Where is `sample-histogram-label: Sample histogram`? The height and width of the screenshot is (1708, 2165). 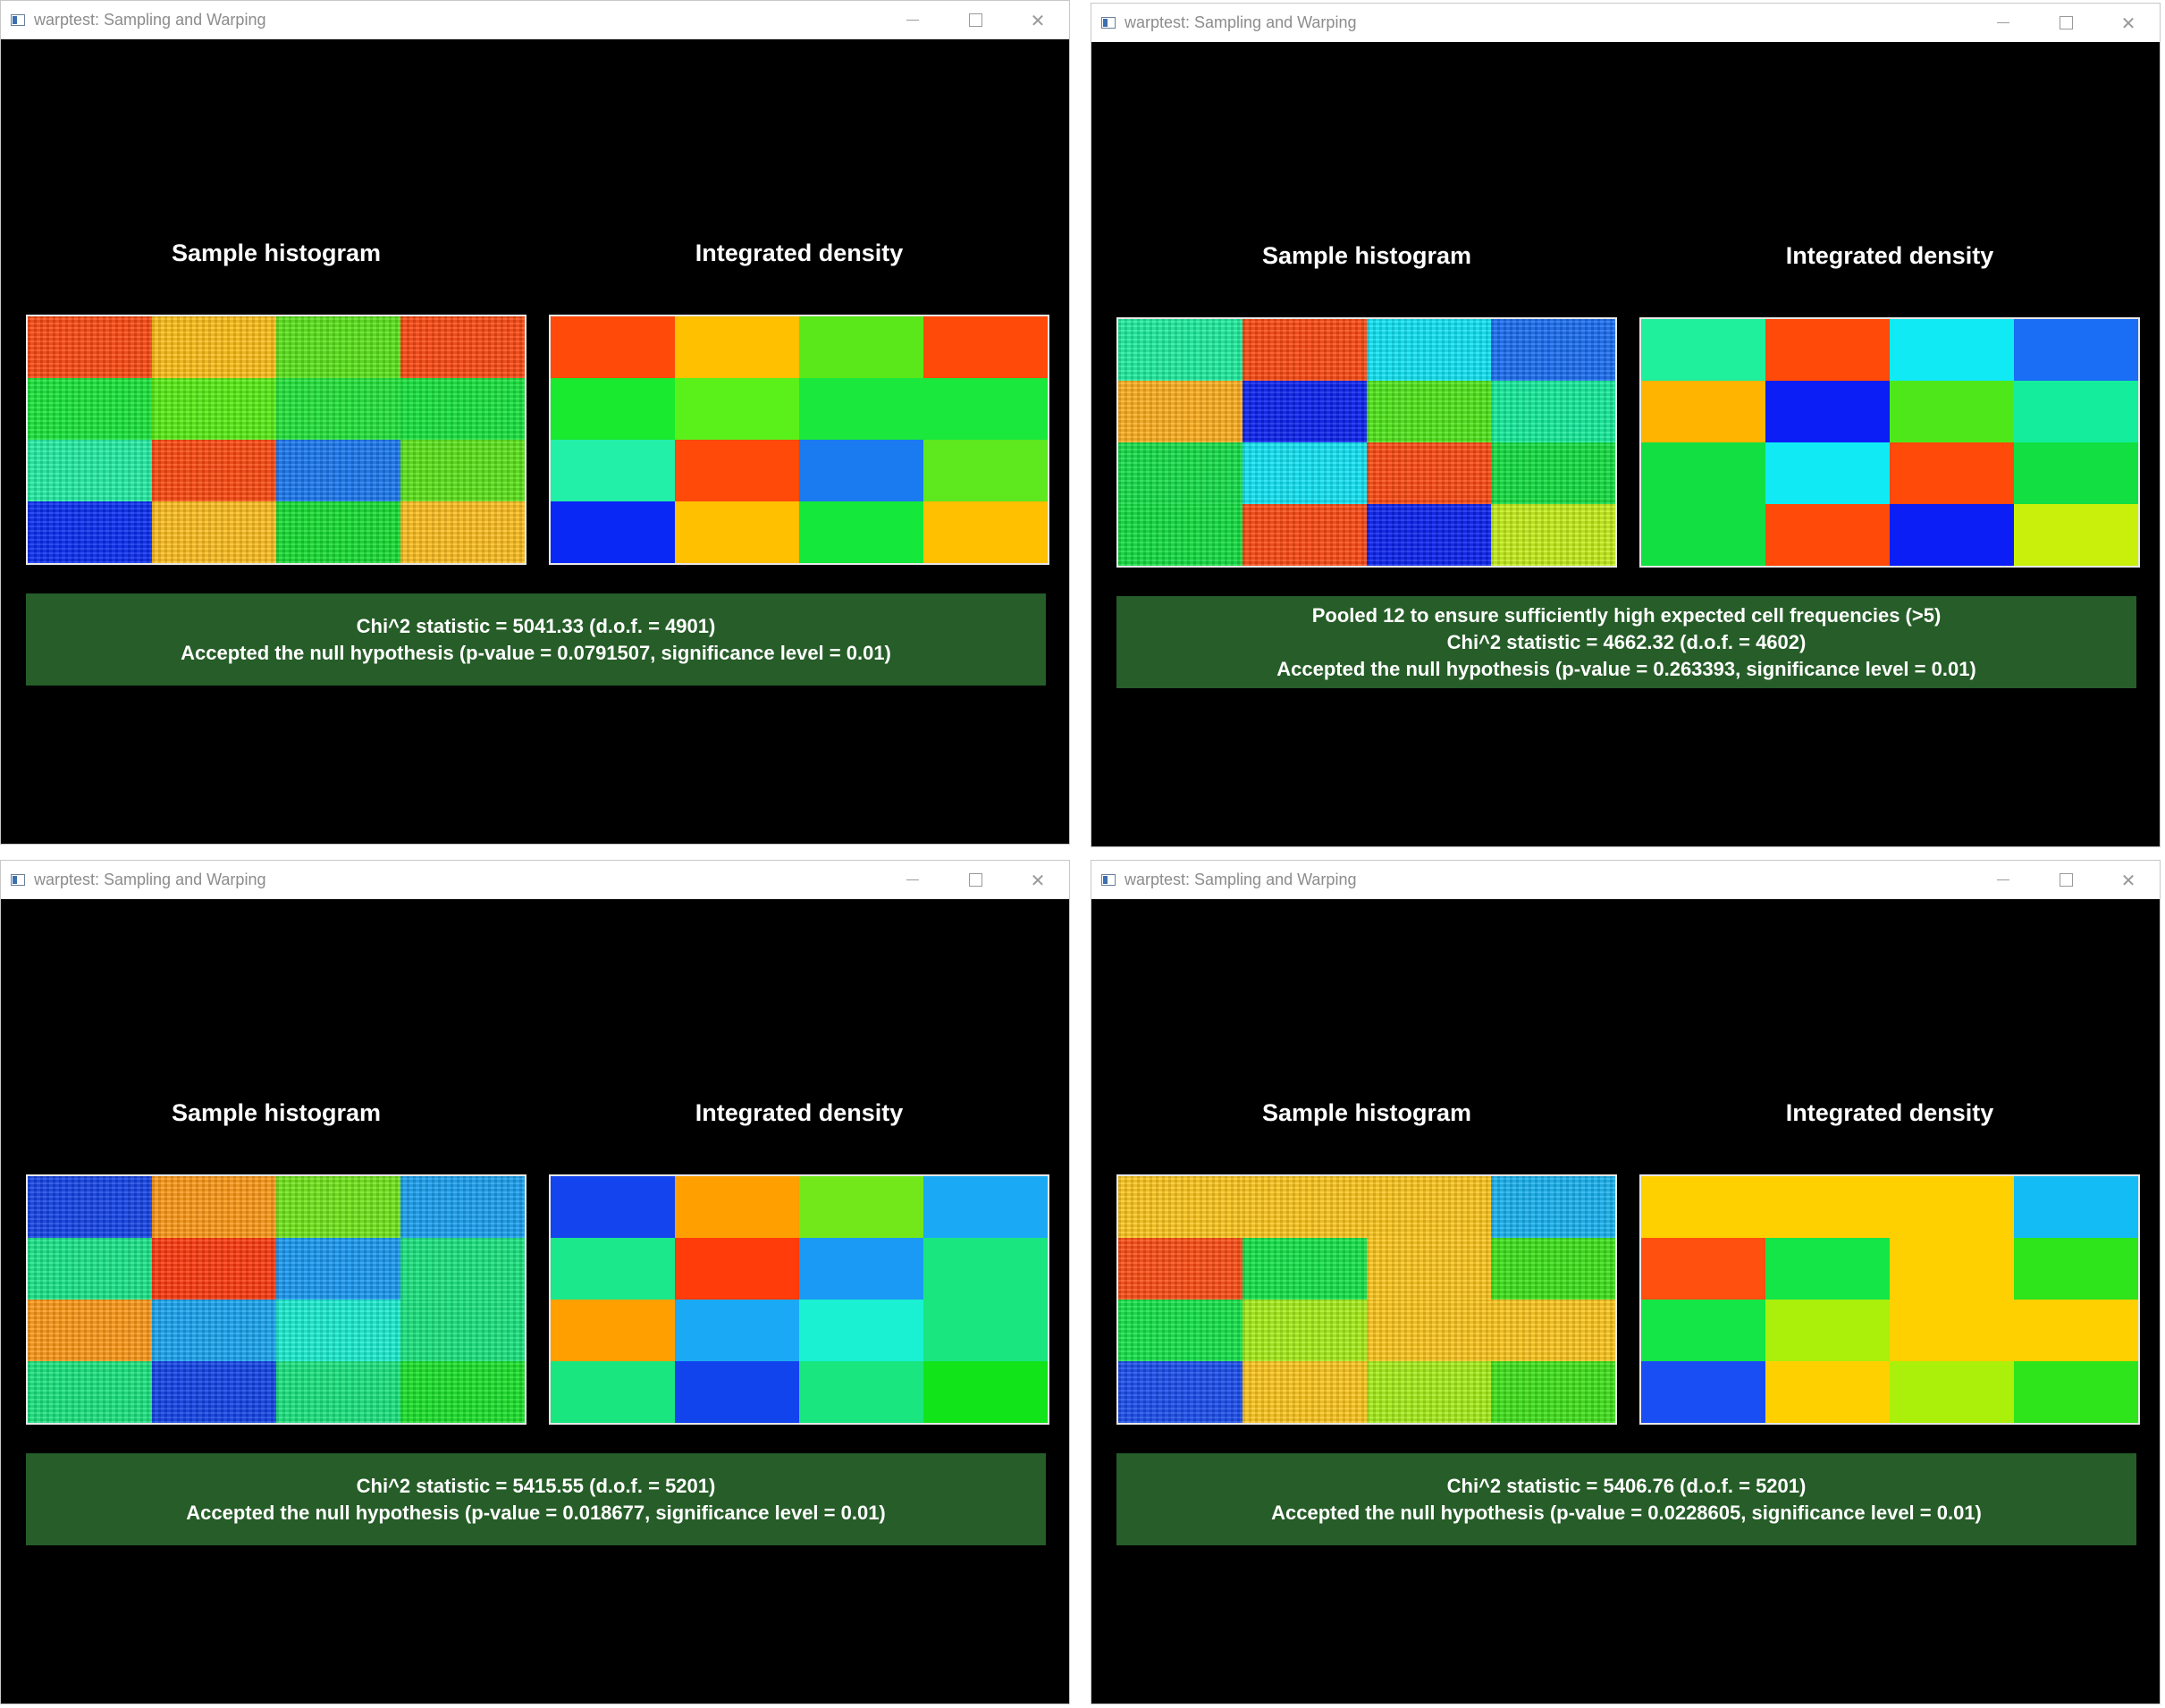
sample-histogram-label: Sample histogram is located at coordinates (276, 253).